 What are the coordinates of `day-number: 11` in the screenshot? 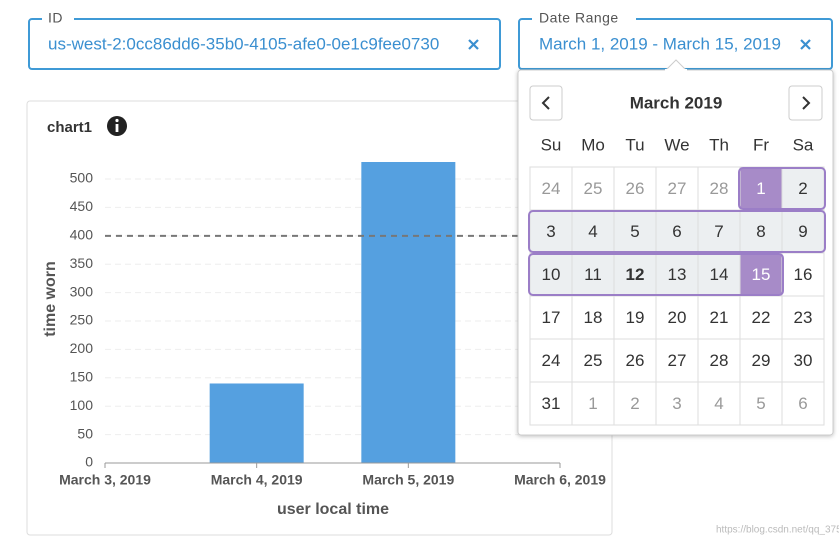 It's located at (593, 274).